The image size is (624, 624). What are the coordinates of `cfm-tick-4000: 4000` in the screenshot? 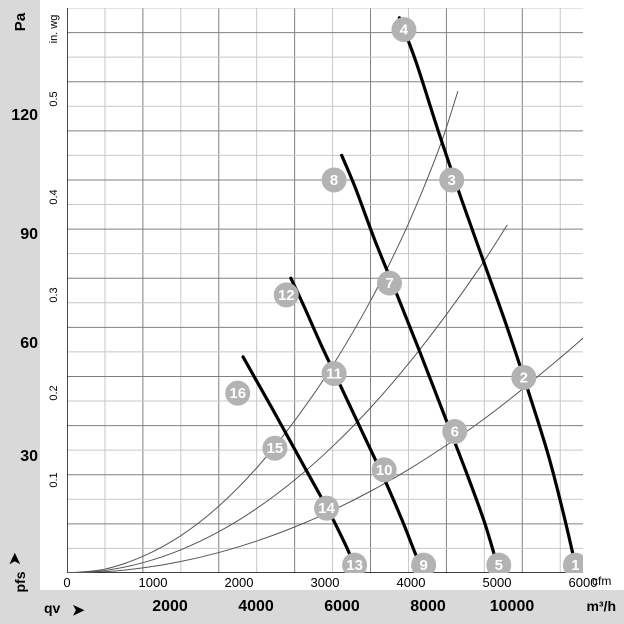 It's located at (411, 582).